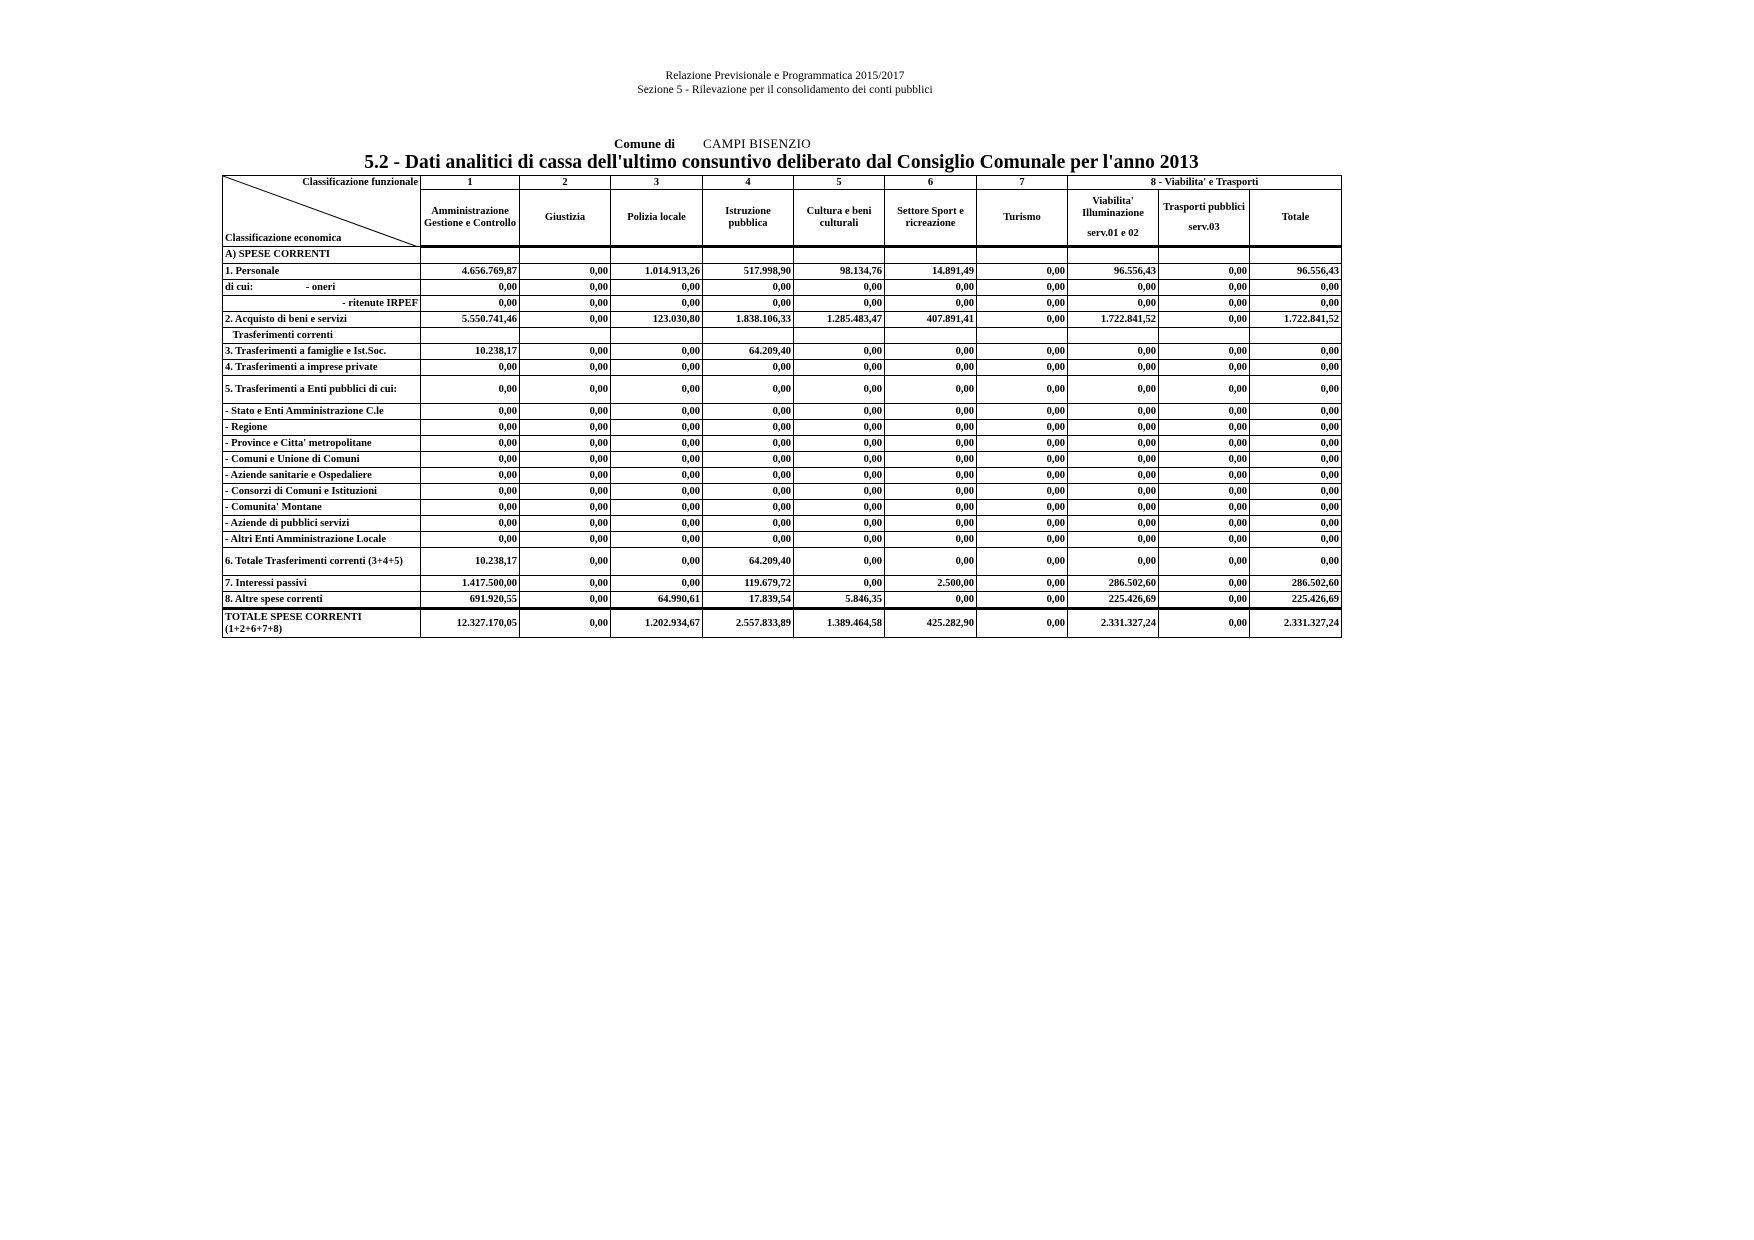 The width and height of the screenshot is (1754, 1240). I want to click on column-header-sub: serv.01 e 02, so click(1113, 233).